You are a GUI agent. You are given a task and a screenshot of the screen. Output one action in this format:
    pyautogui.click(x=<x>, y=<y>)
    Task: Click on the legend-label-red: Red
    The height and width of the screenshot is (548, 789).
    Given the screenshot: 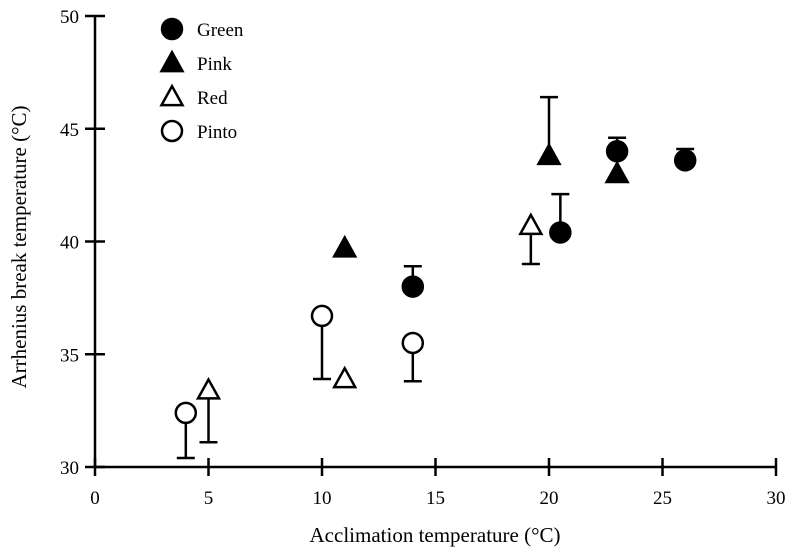 What is the action you would take?
    pyautogui.click(x=212, y=98)
    